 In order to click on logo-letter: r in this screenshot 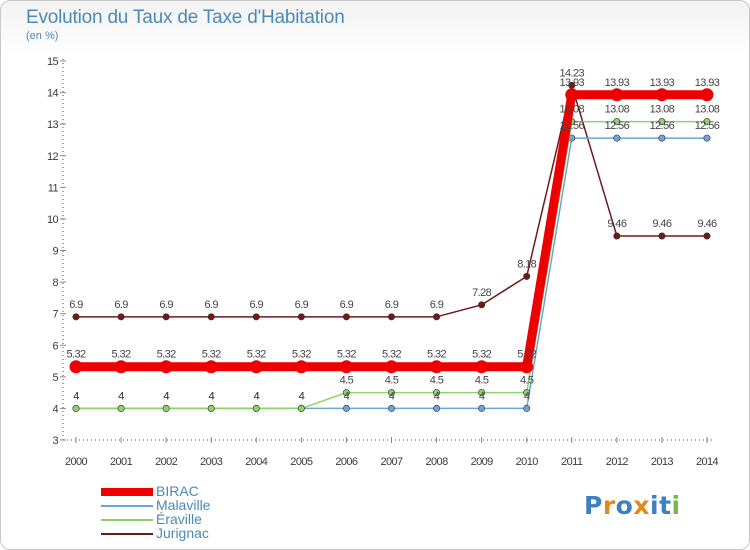, I will do `click(609, 505)`.